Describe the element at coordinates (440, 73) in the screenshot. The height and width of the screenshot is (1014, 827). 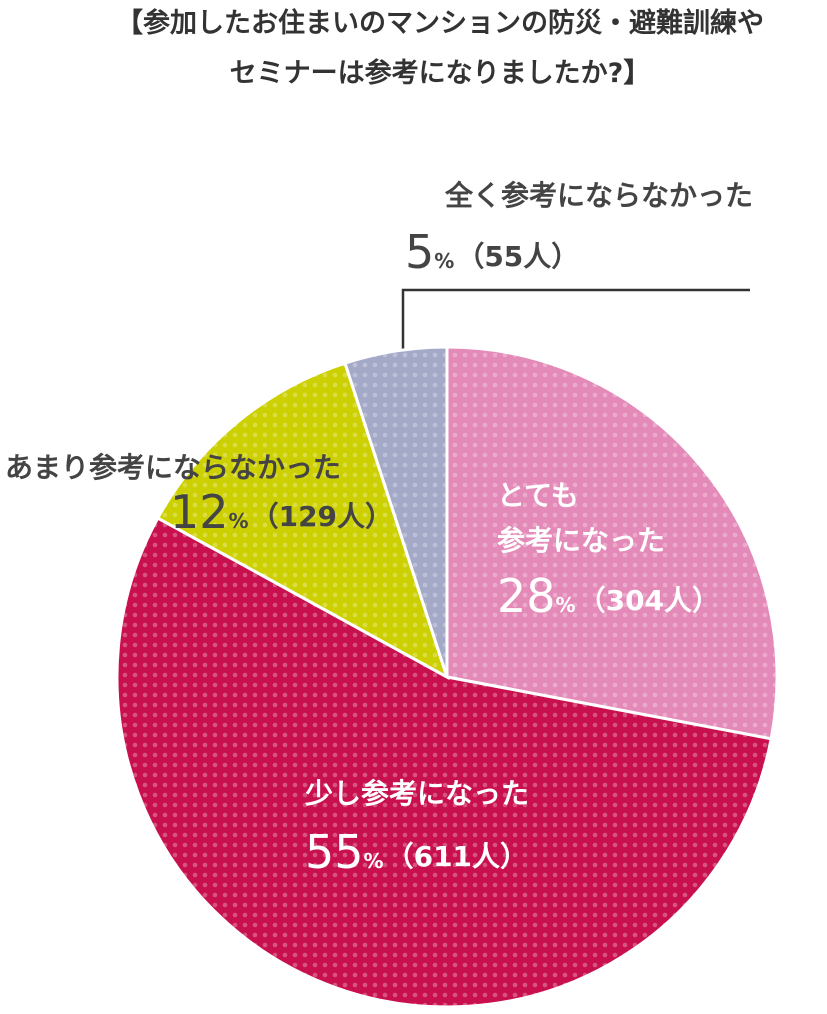
I see `chart-title: セミナーは参考になりましたか?】` at that location.